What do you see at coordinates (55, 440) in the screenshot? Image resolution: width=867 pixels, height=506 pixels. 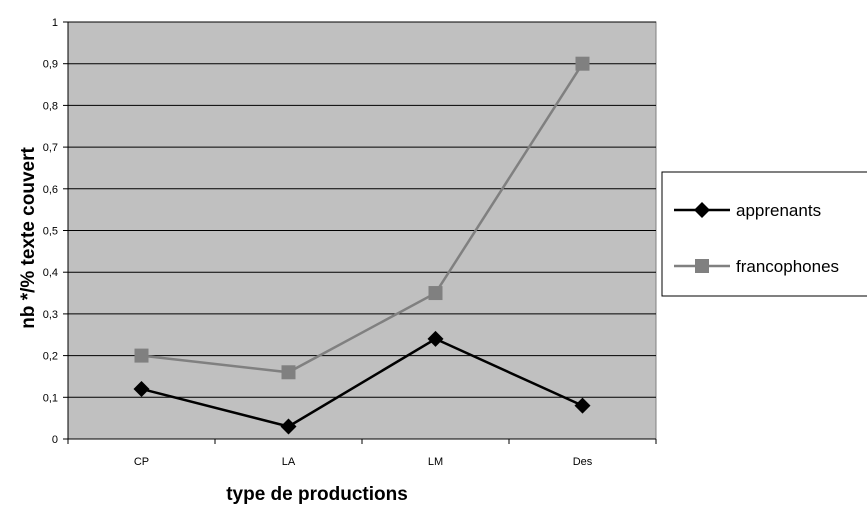 I see `y-tick-label: 0` at bounding box center [55, 440].